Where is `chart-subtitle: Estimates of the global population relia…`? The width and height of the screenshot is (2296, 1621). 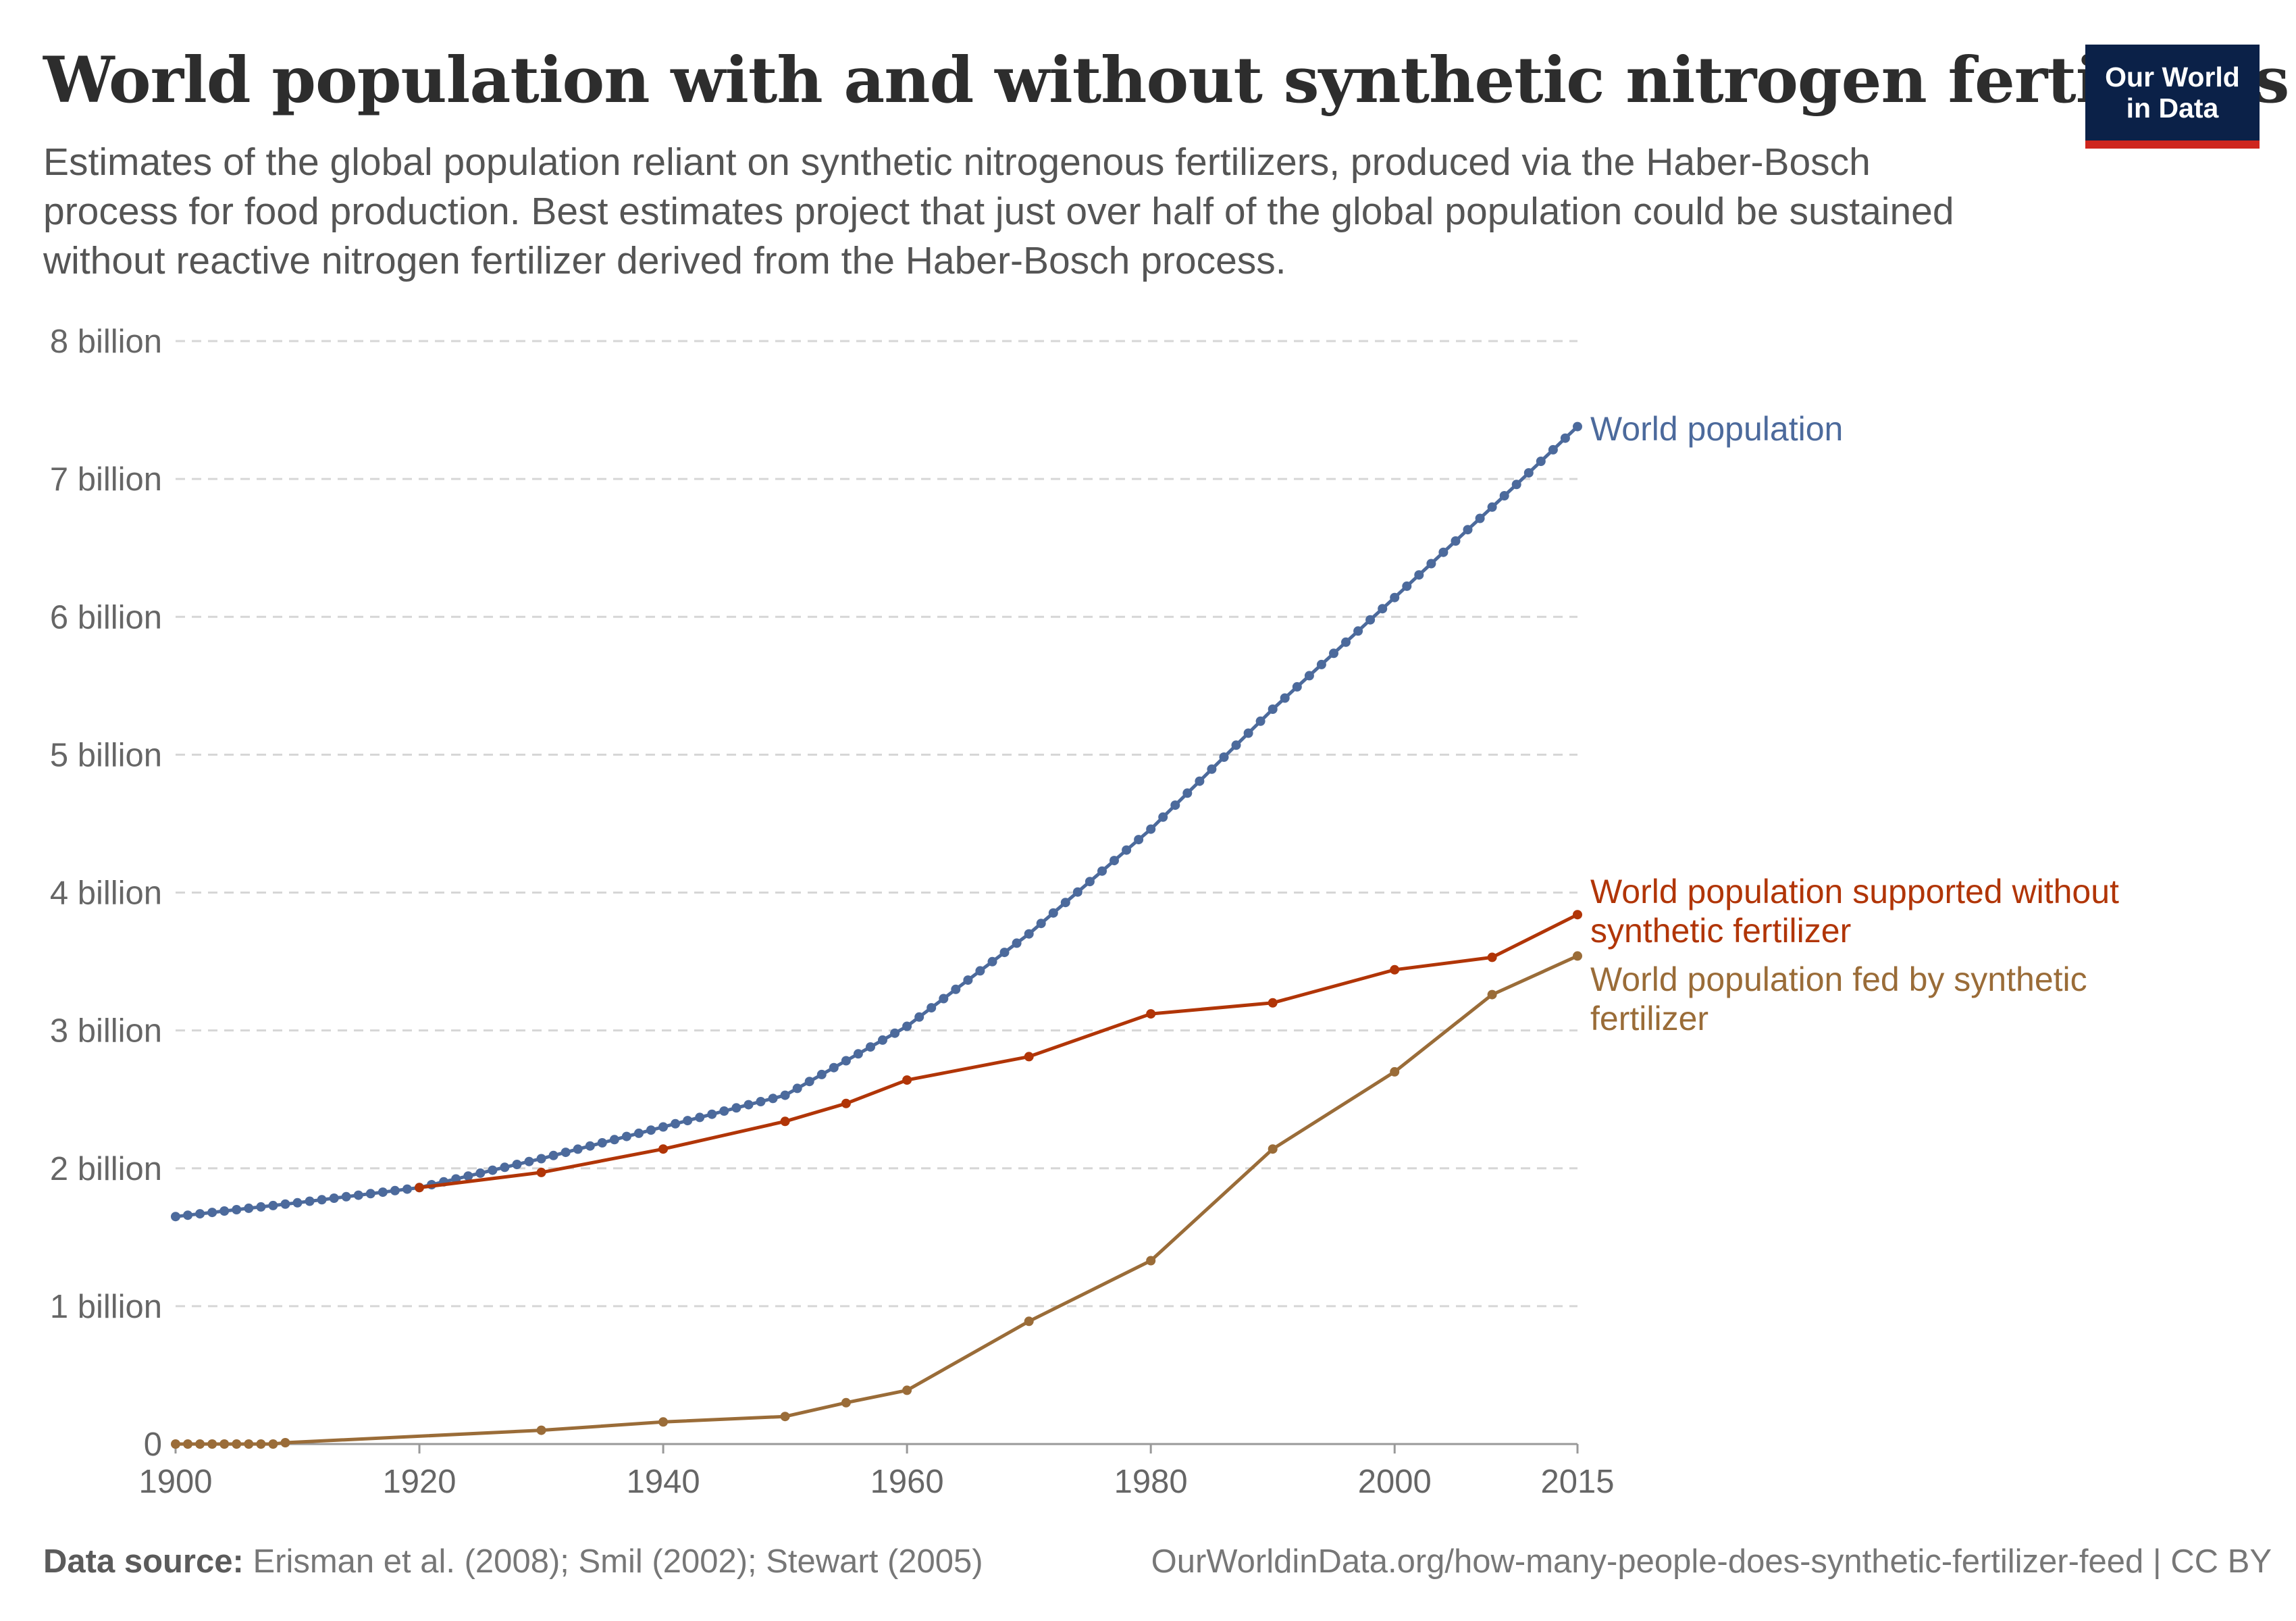 chart-subtitle: Estimates of the global population relia… is located at coordinates (999, 211).